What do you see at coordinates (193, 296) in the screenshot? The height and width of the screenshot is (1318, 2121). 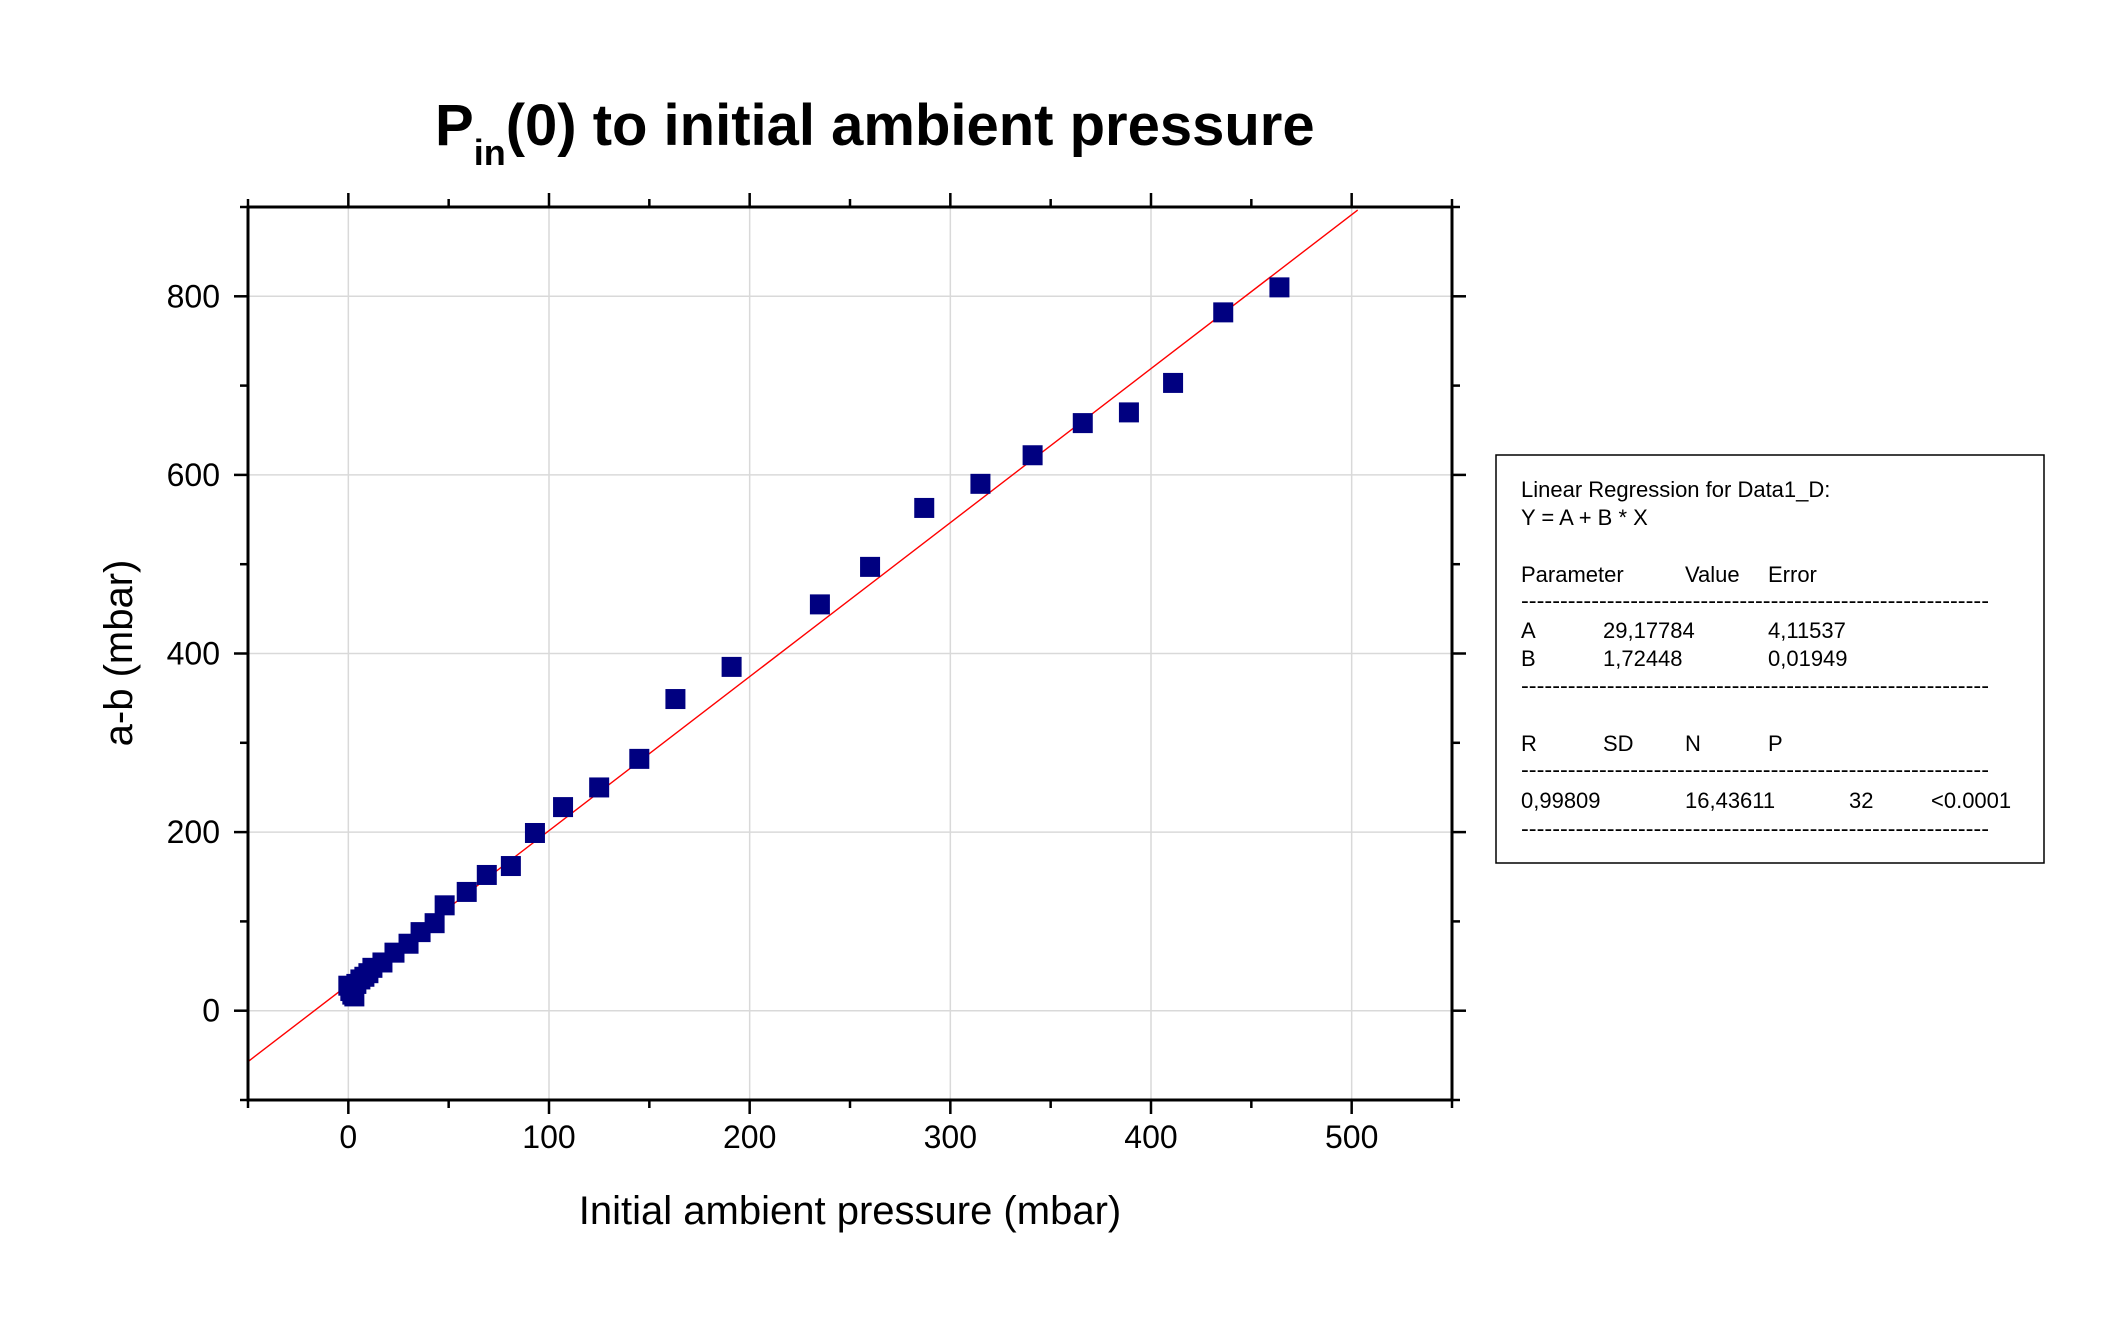 I see `y-tick-label: 800` at bounding box center [193, 296].